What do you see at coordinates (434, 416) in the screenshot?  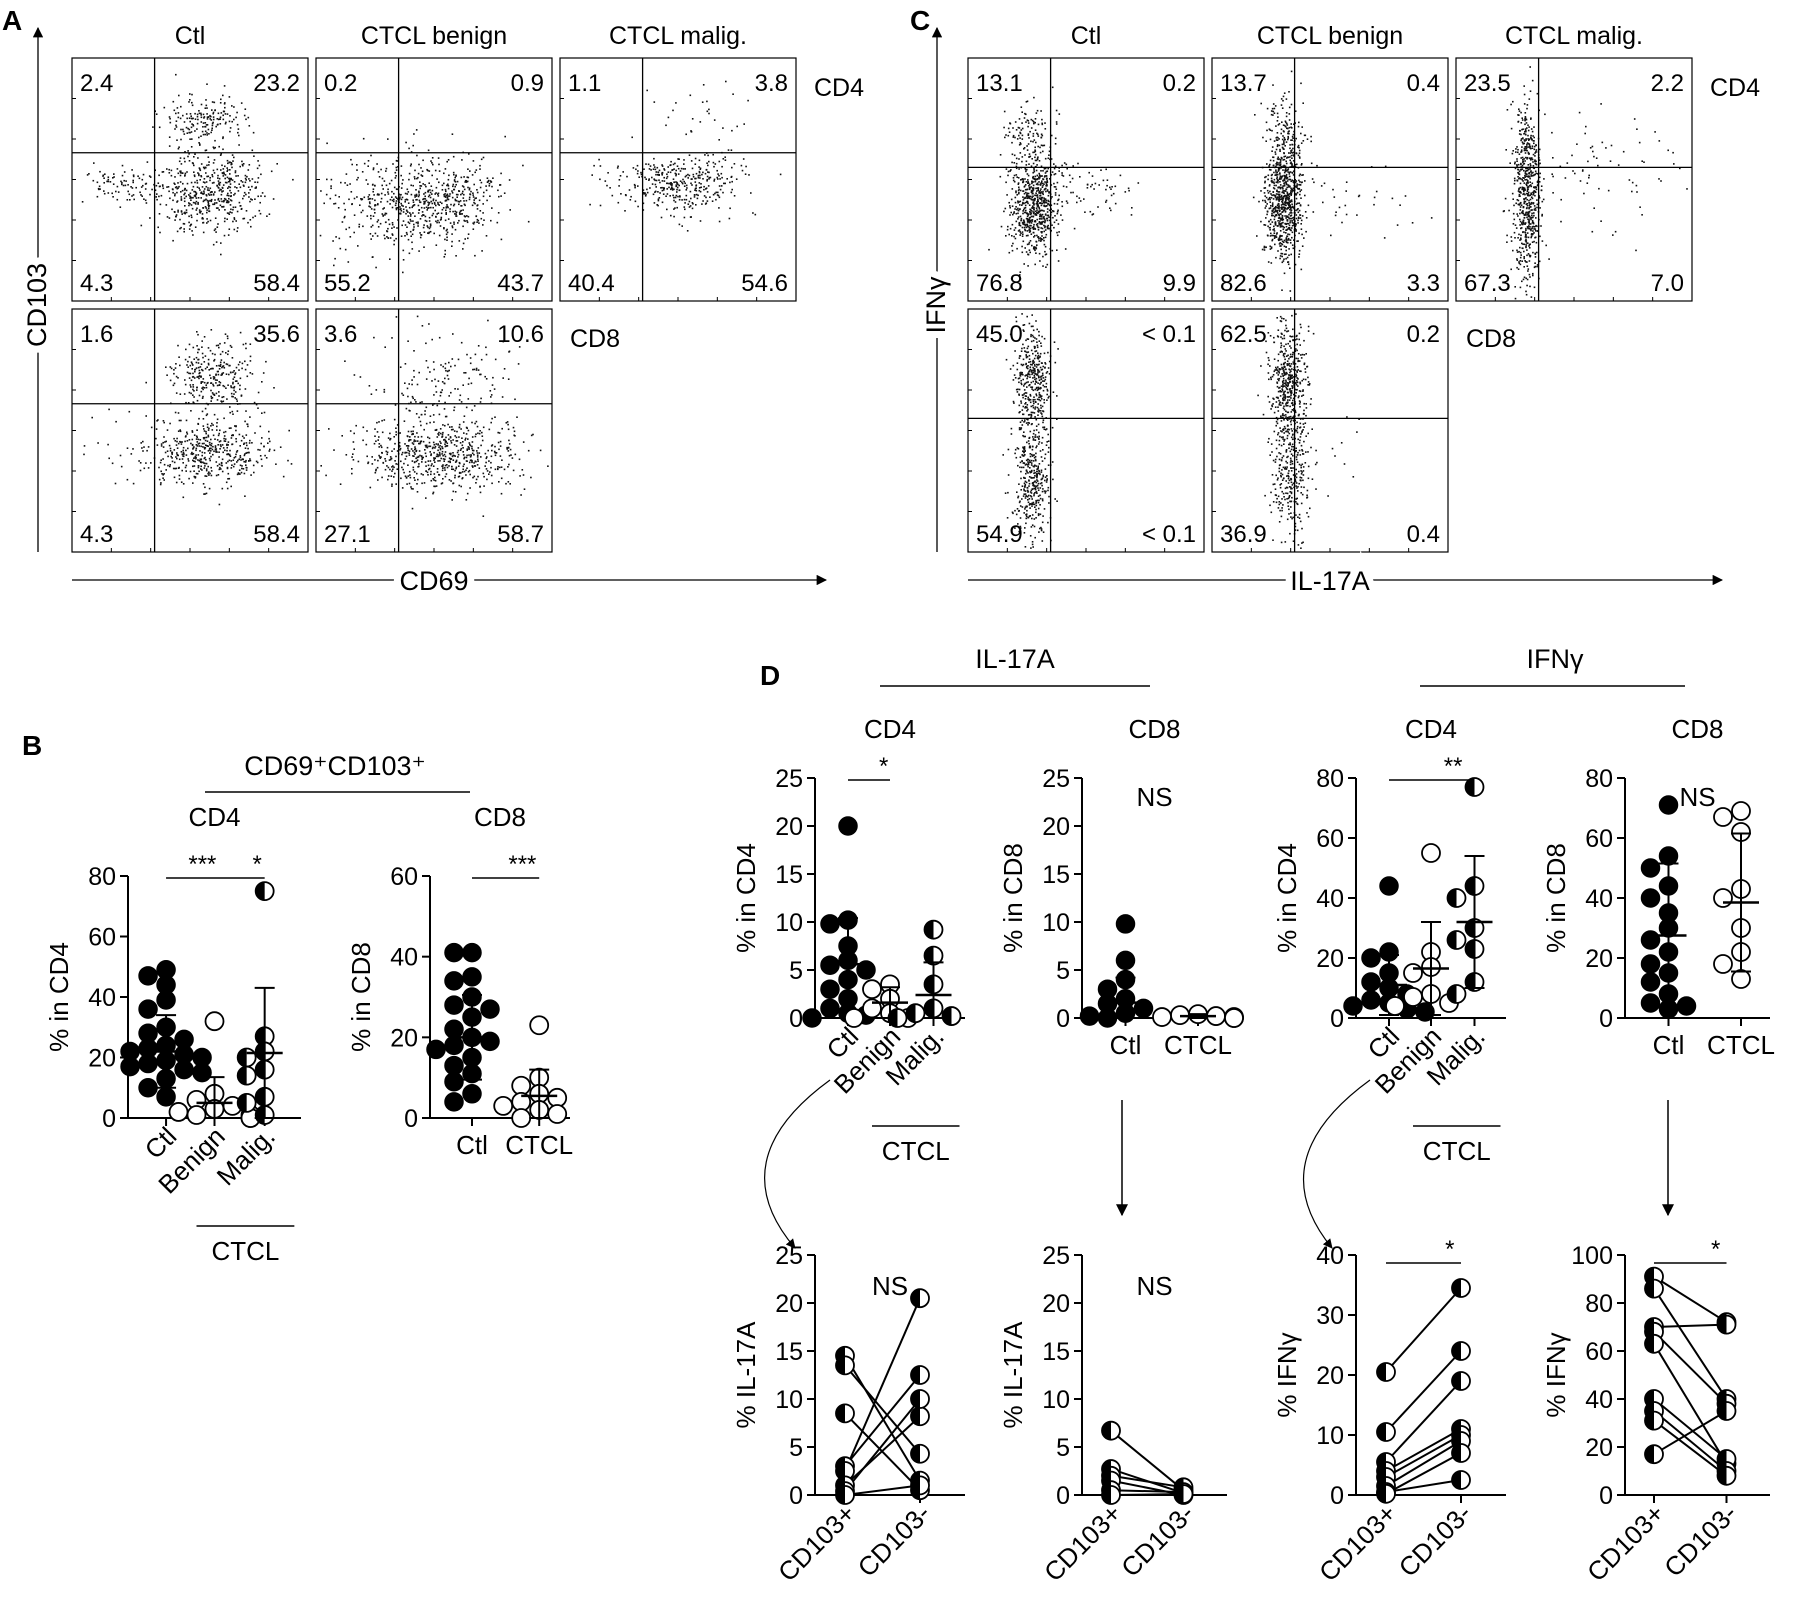 I see `event-dots` at bounding box center [434, 416].